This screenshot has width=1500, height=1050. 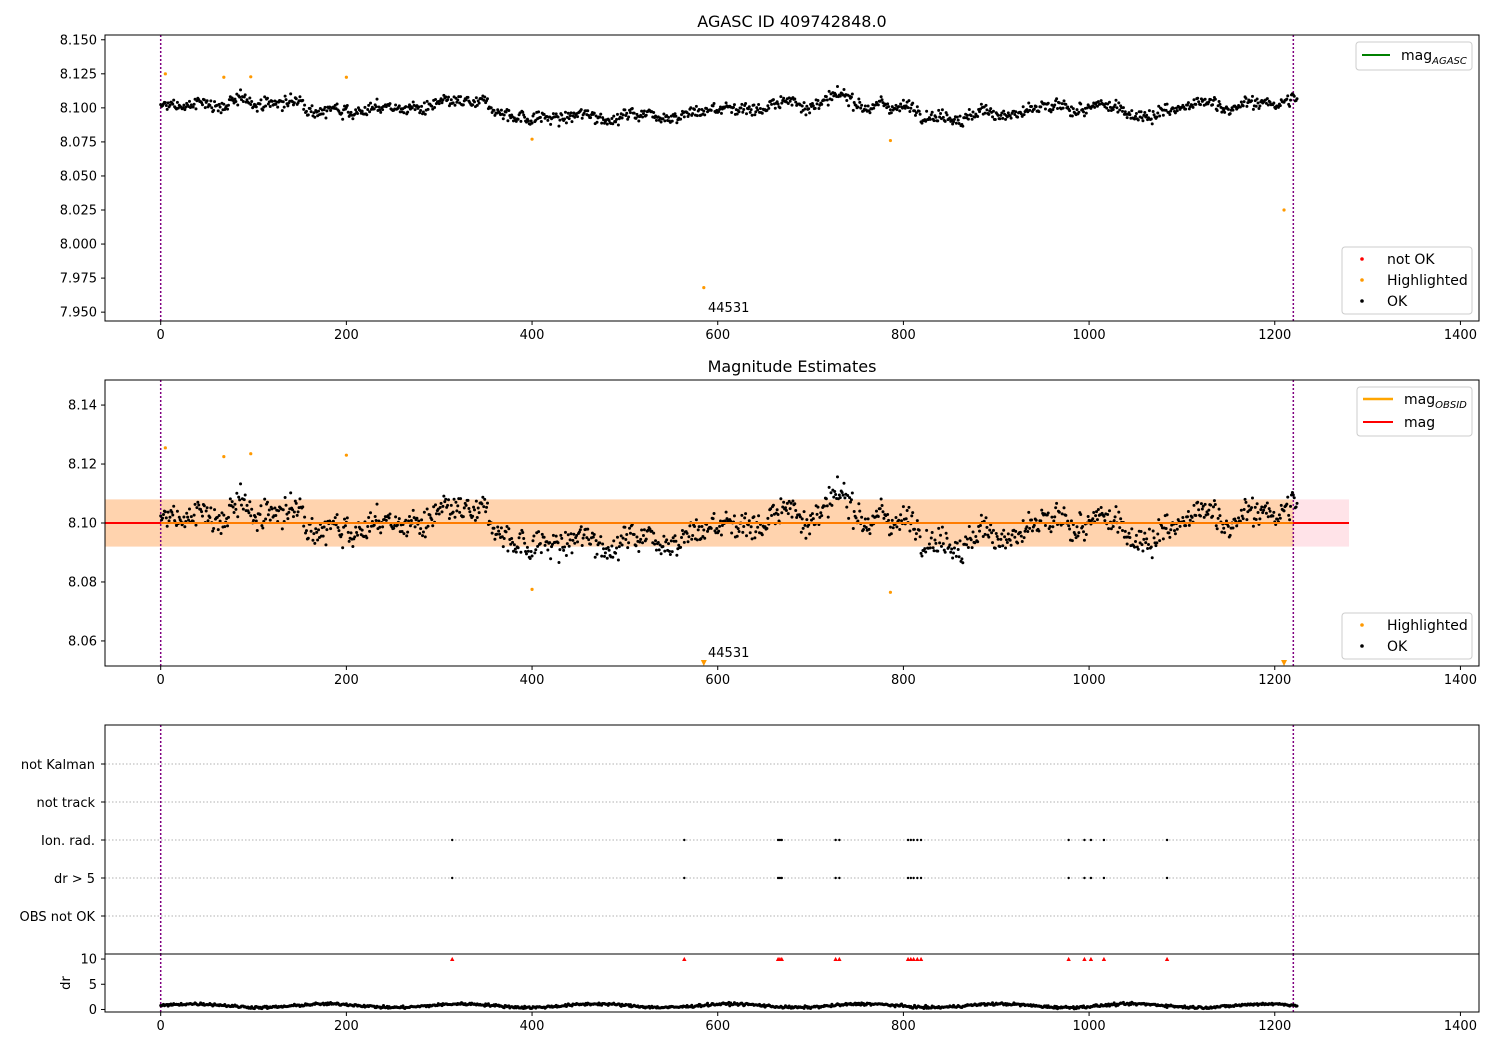 I want to click on magnitude-xtick-label: 1000, so click(x=1089, y=680).